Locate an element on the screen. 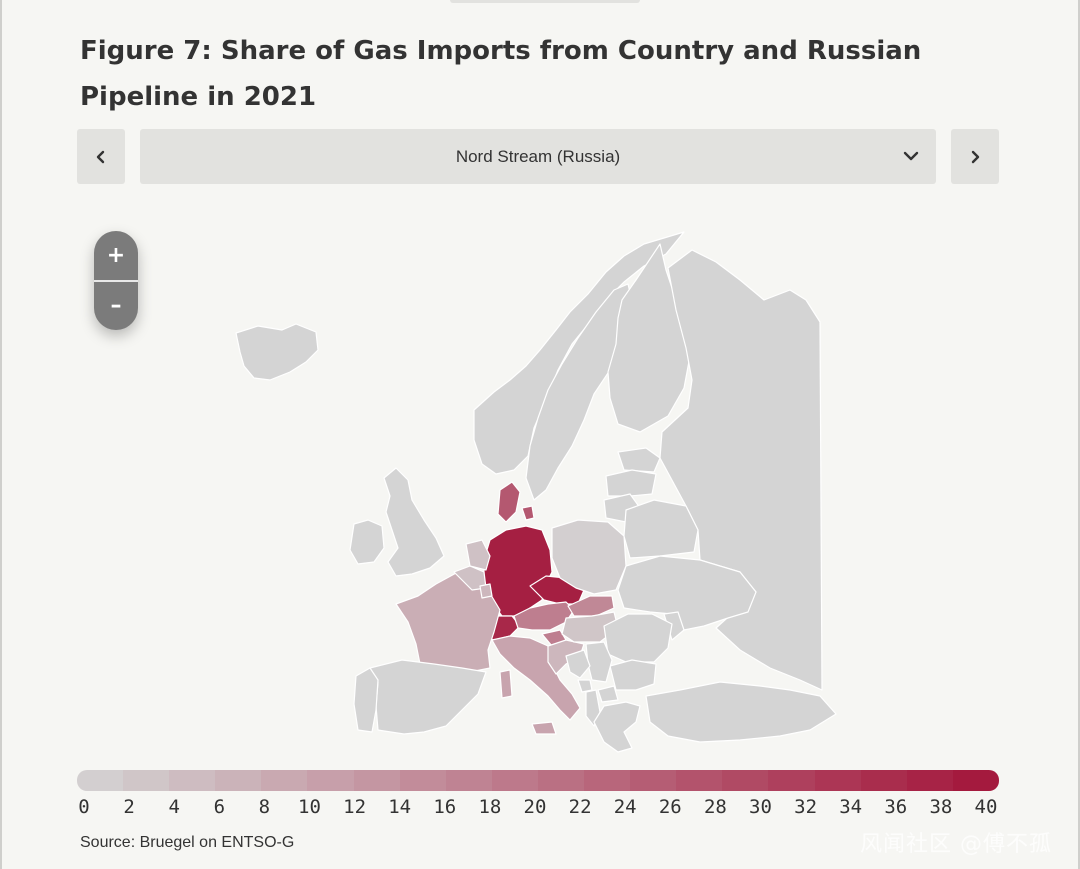 Image resolution: width=1080 pixels, height=869 pixels. country-romania: Romania is located at coordinates (638, 638).